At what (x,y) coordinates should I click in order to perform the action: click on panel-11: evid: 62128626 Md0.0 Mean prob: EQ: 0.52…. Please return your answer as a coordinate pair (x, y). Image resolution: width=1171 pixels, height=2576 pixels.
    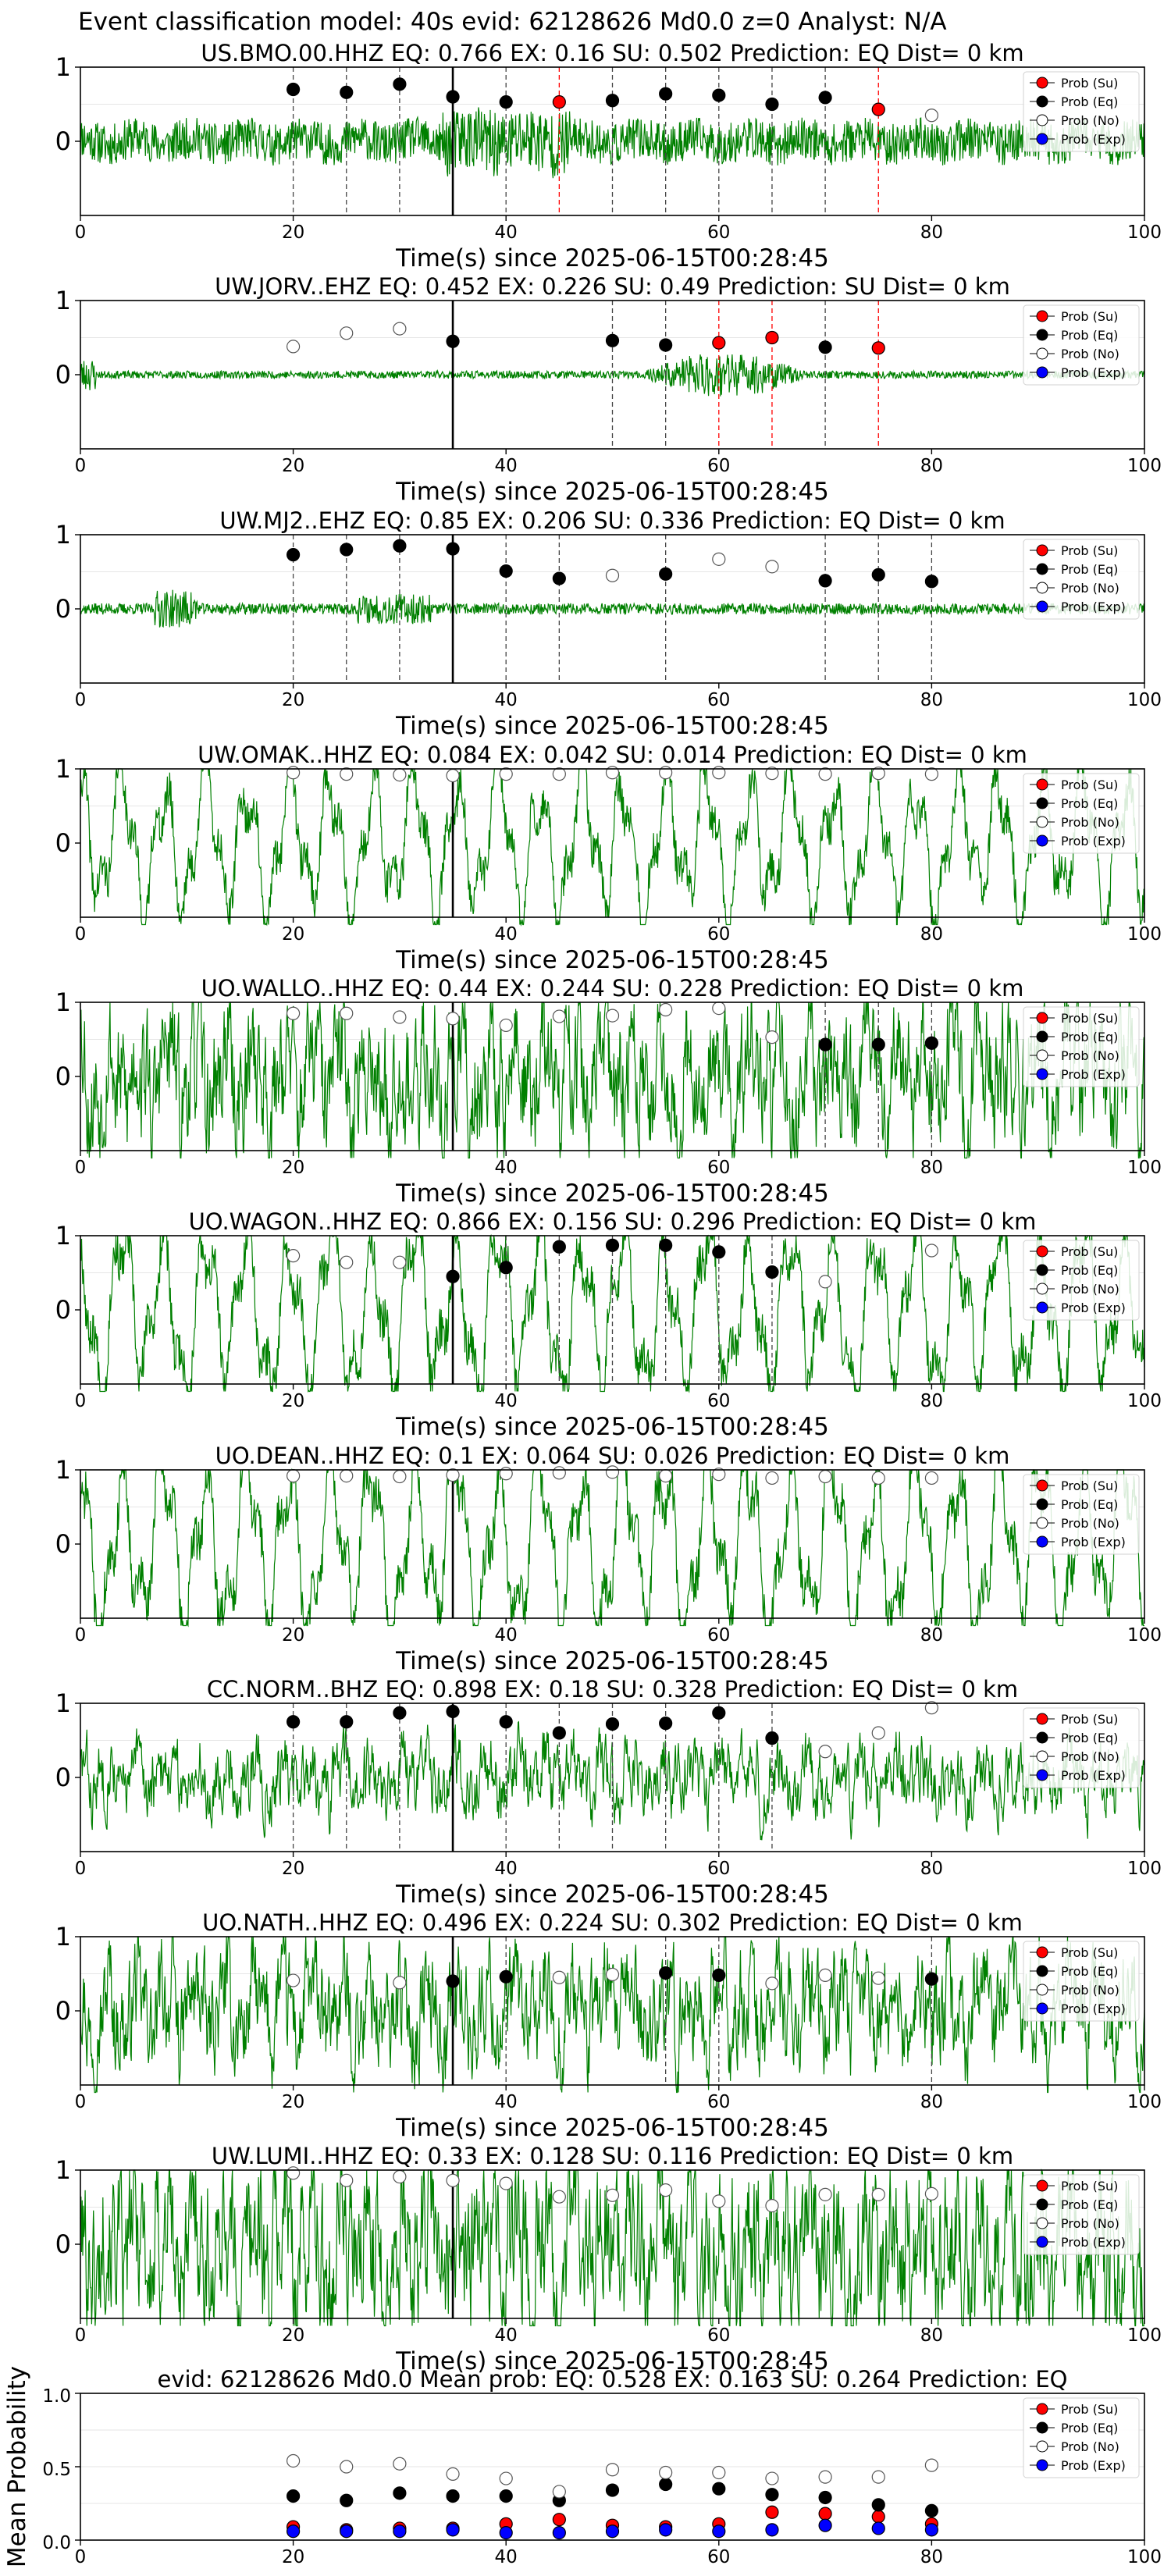
    Looking at the image, I should click on (582, 2466).